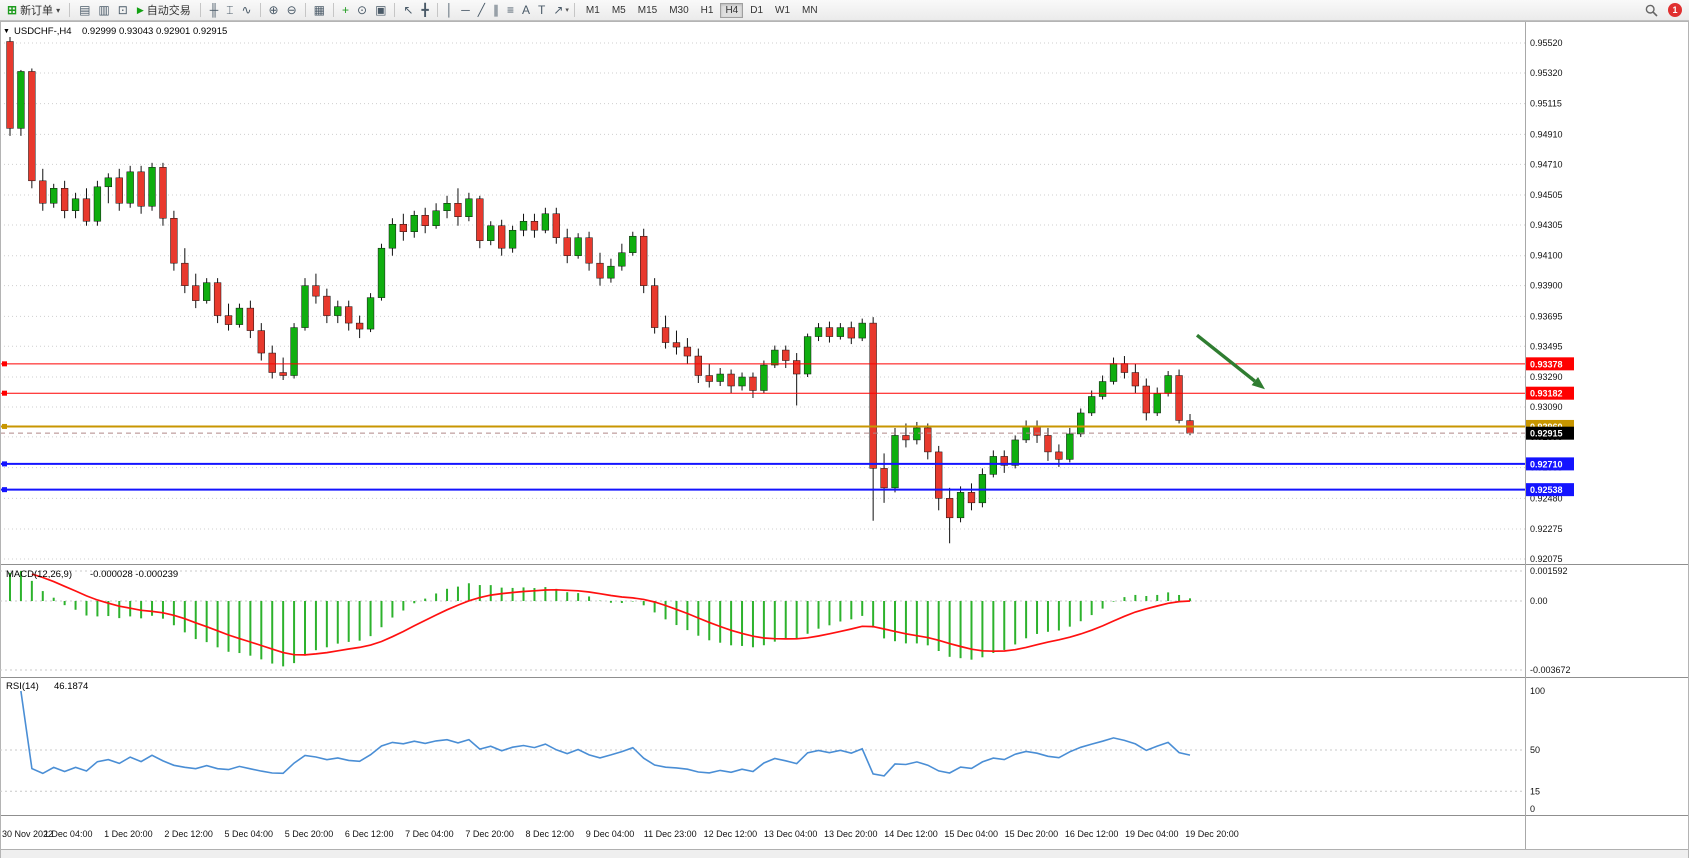 The width and height of the screenshot is (1689, 858). Describe the element at coordinates (558, 10) in the screenshot. I see `arrows-icon: ↗` at that location.